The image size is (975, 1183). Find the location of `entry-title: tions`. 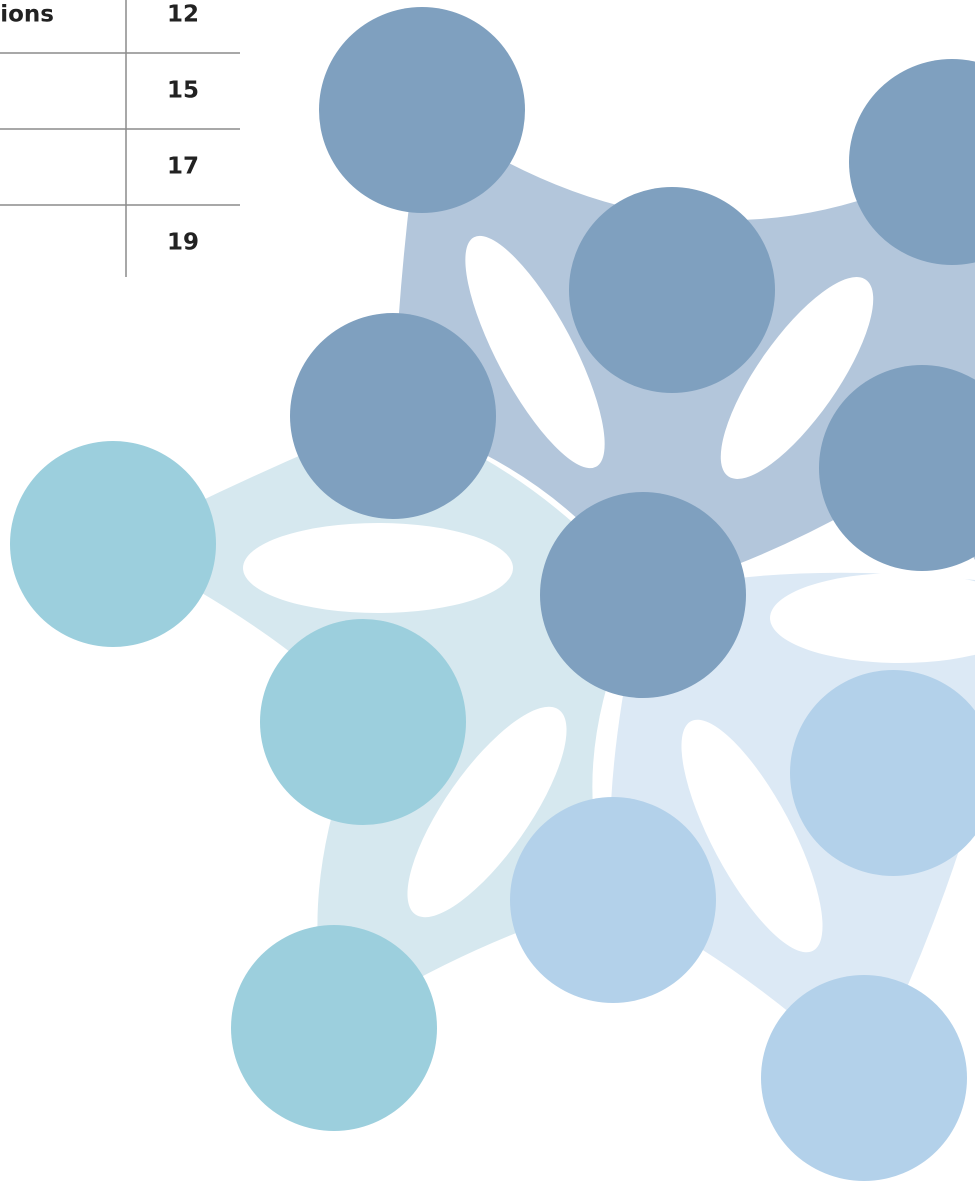

entry-title: tions is located at coordinates (27, 15).